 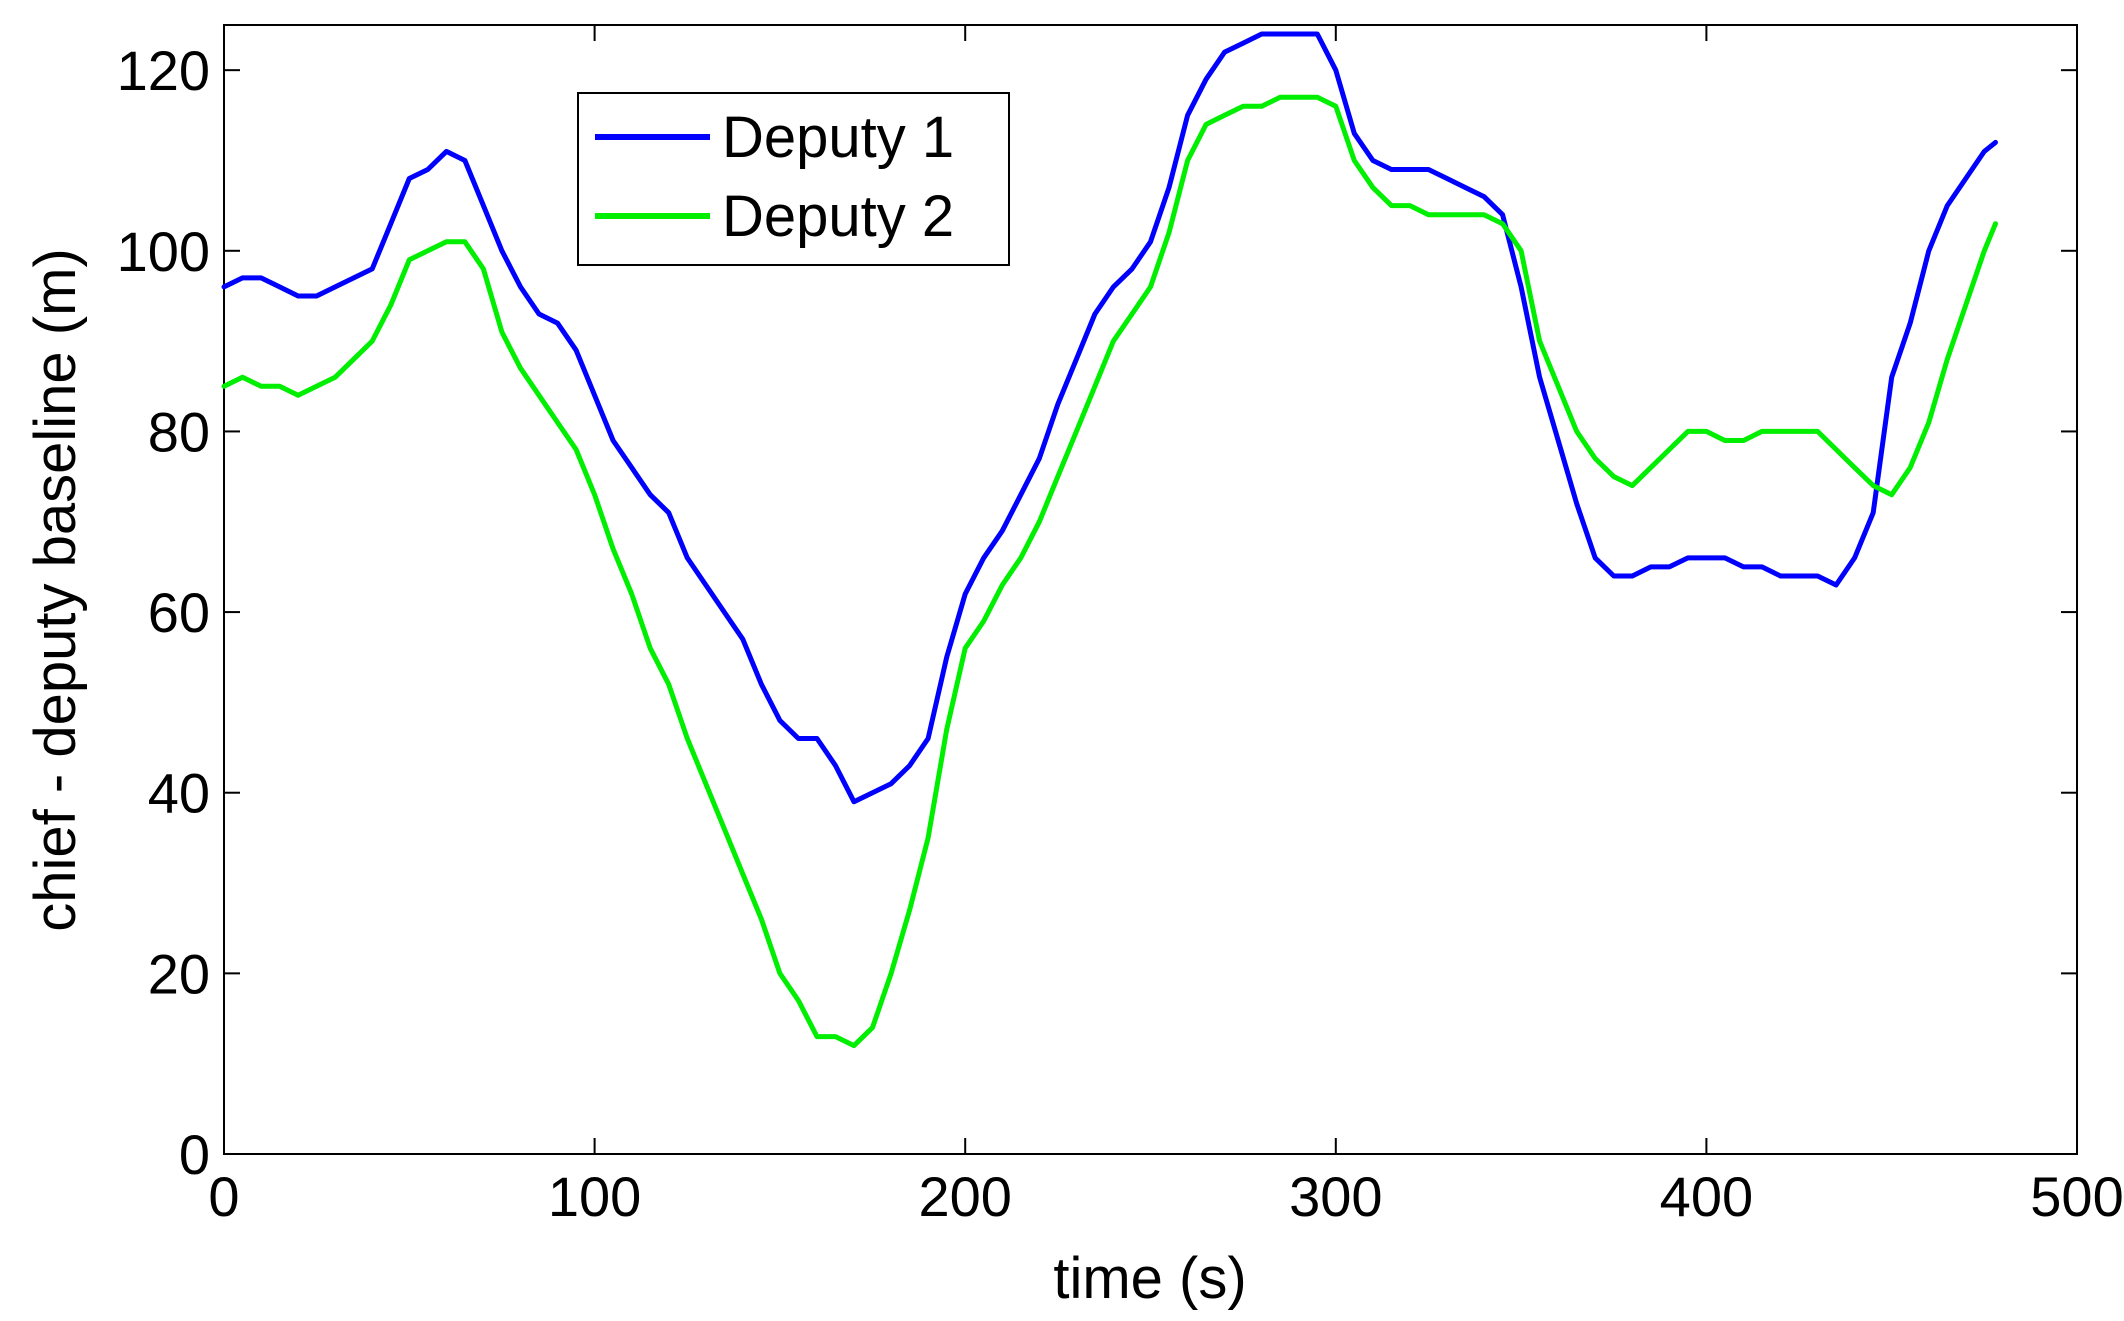 I want to click on legend-label-deputy-2: Deputy 2, so click(x=838, y=216).